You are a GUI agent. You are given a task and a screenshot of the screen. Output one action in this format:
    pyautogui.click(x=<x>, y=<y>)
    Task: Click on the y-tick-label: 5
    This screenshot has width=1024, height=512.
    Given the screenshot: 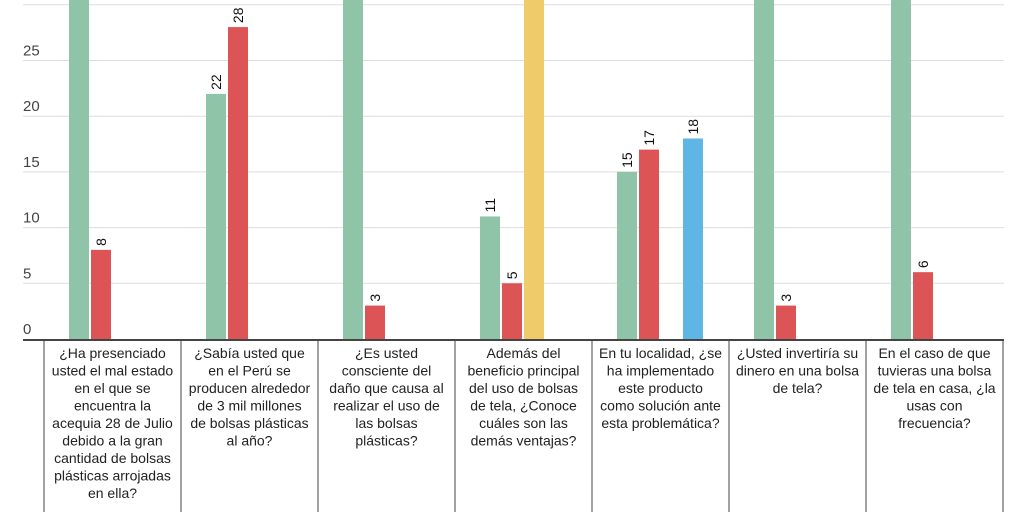 What is the action you would take?
    pyautogui.click(x=27, y=273)
    